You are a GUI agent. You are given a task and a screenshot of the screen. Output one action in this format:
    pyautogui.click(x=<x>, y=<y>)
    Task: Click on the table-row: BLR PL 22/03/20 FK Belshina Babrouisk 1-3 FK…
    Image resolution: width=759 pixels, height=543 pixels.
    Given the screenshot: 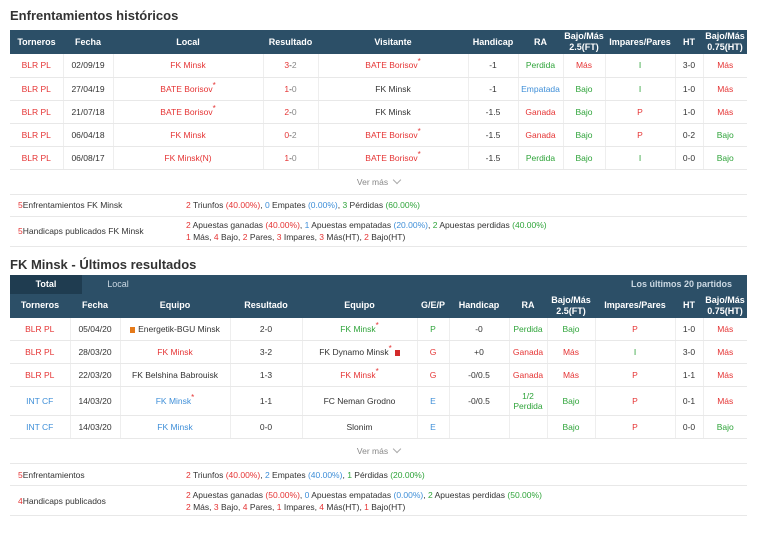 What is the action you would take?
    pyautogui.click(x=378, y=375)
    